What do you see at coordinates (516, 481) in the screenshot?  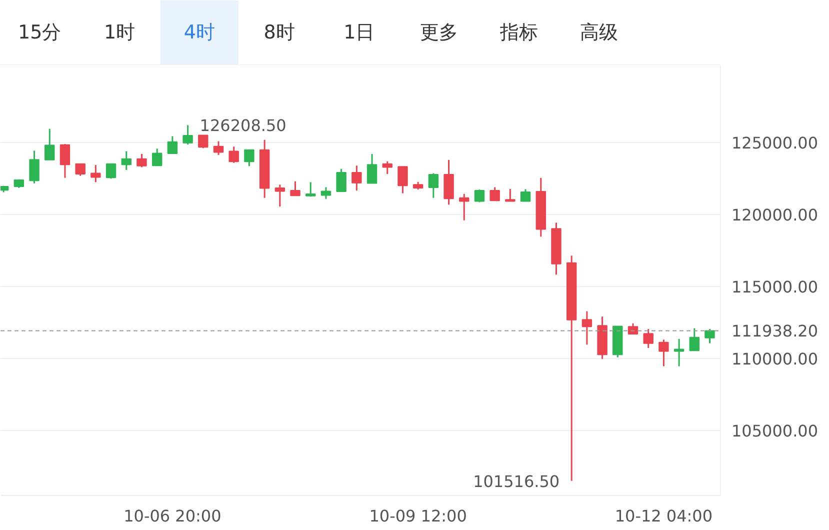 I see `annotation: 101516.50` at bounding box center [516, 481].